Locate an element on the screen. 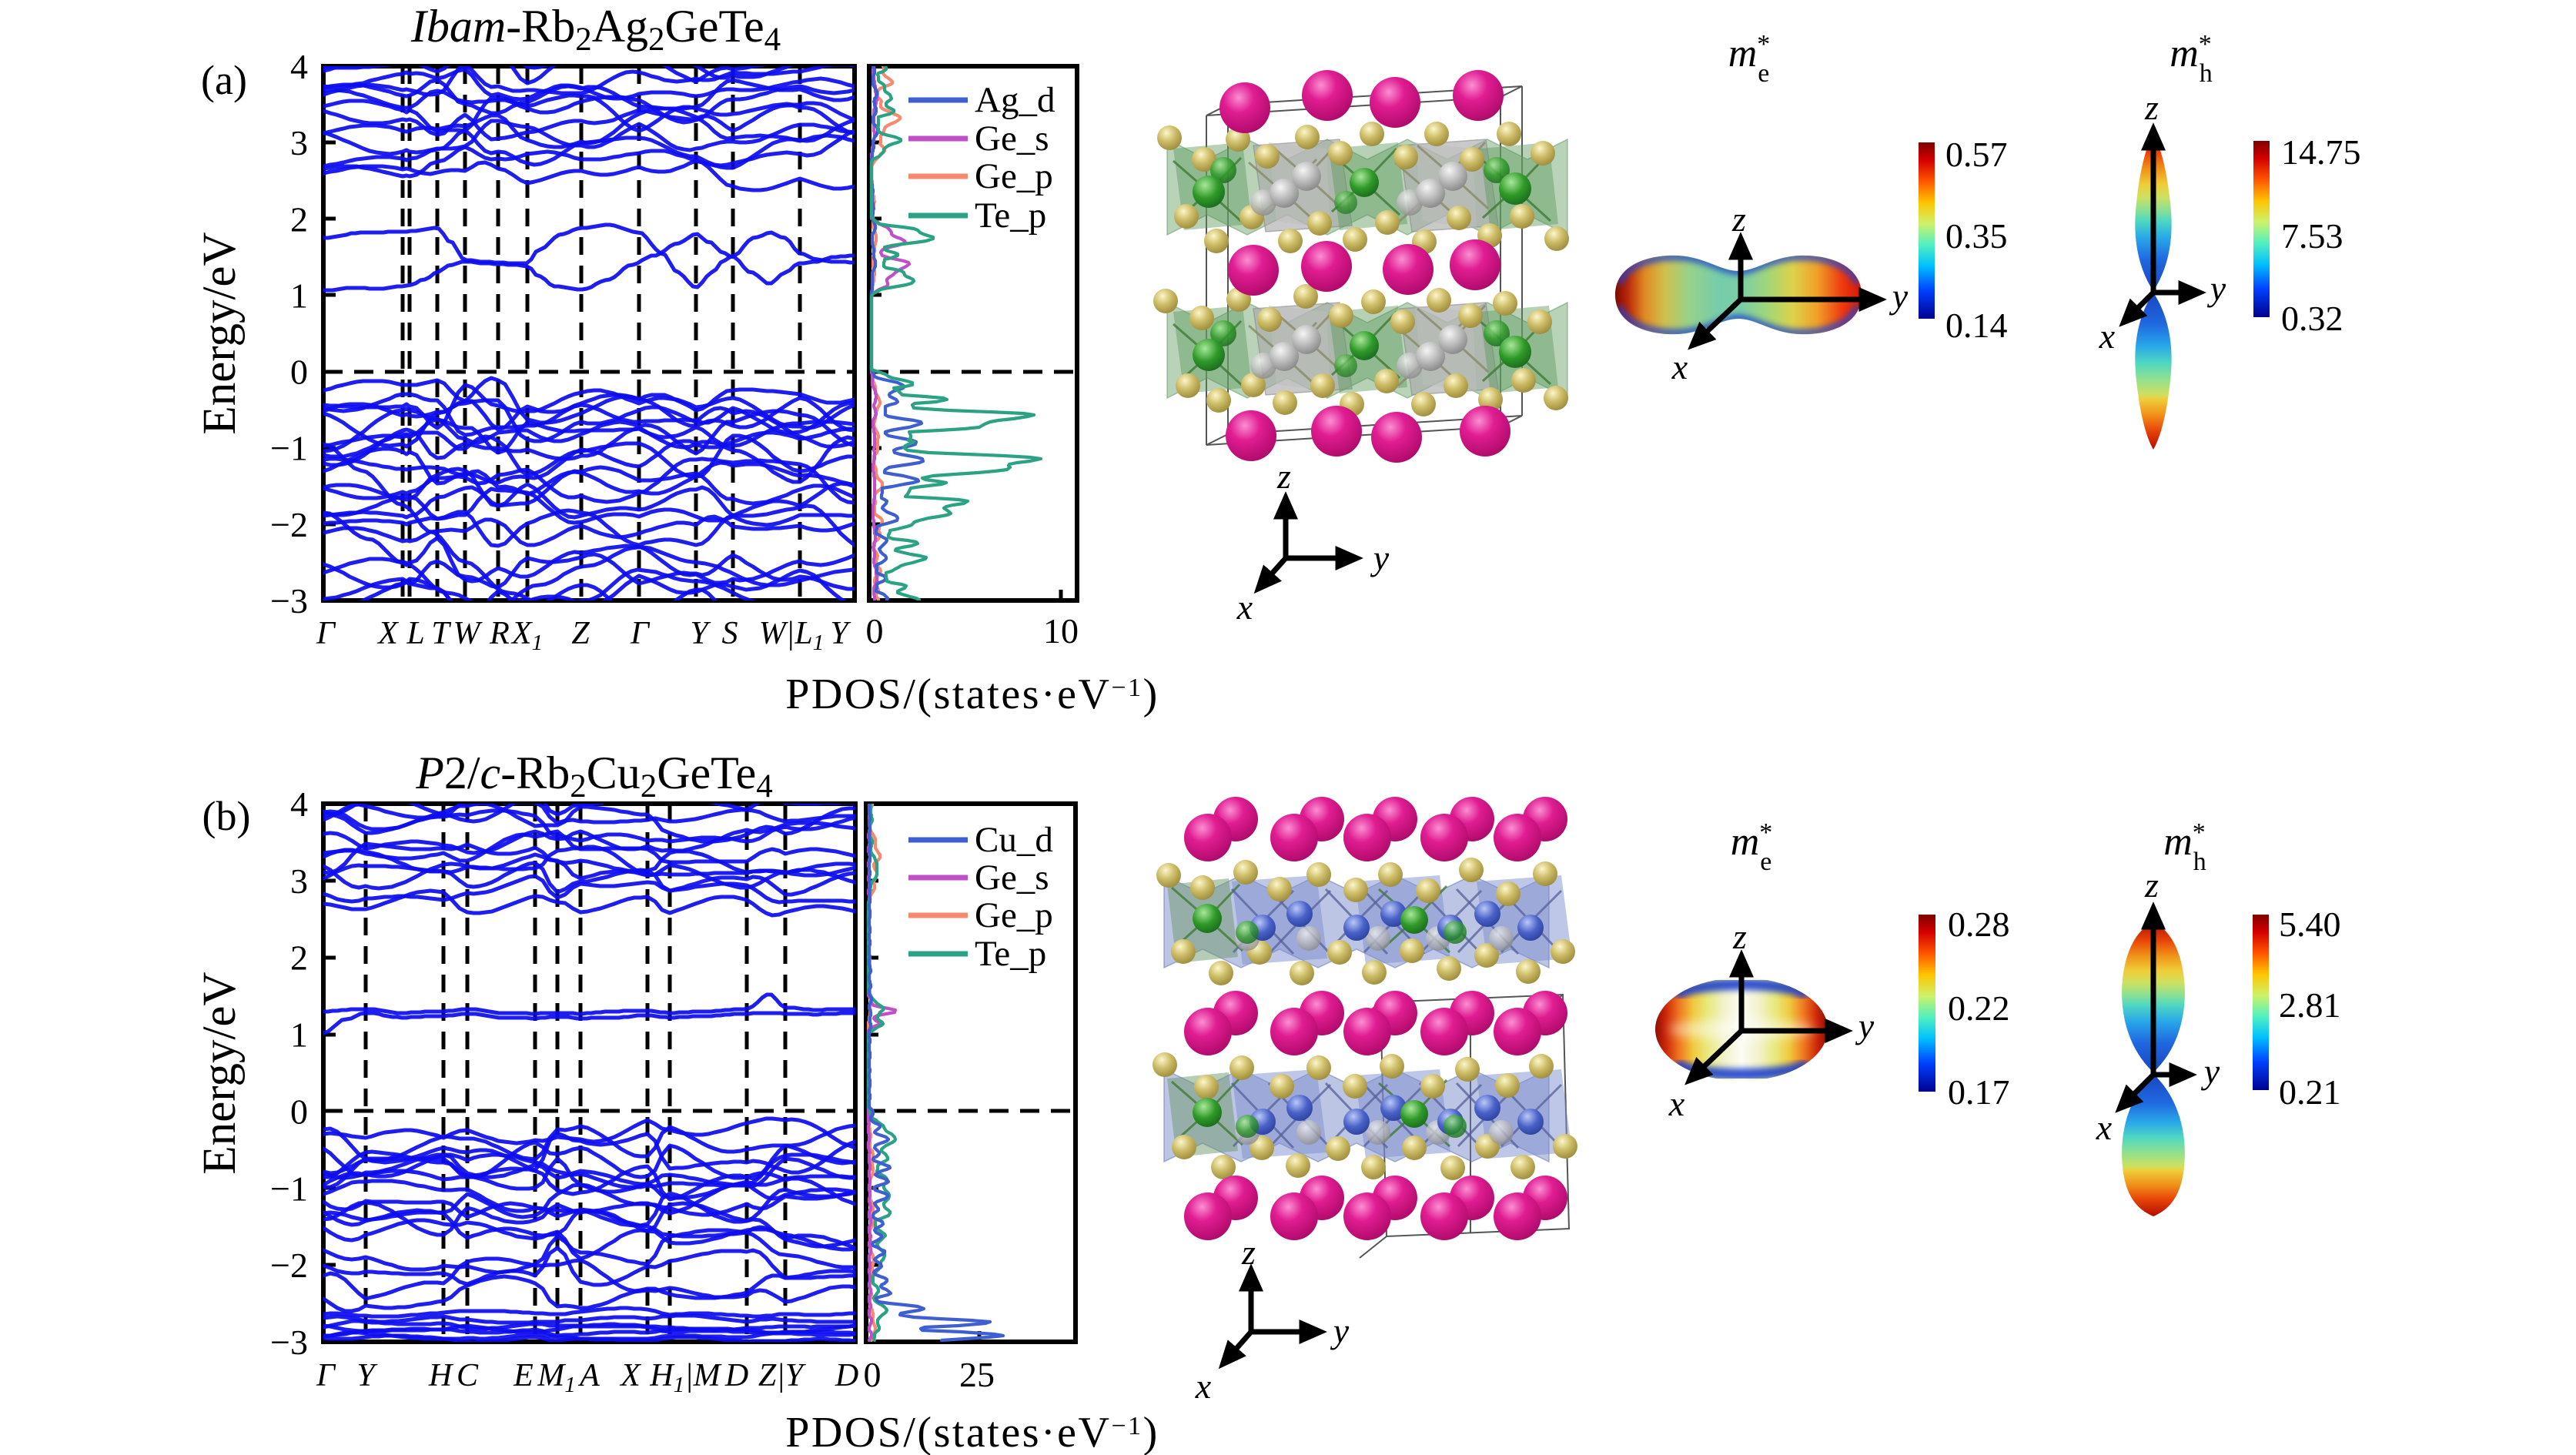  svg-text: T is located at coordinates (441, 634).